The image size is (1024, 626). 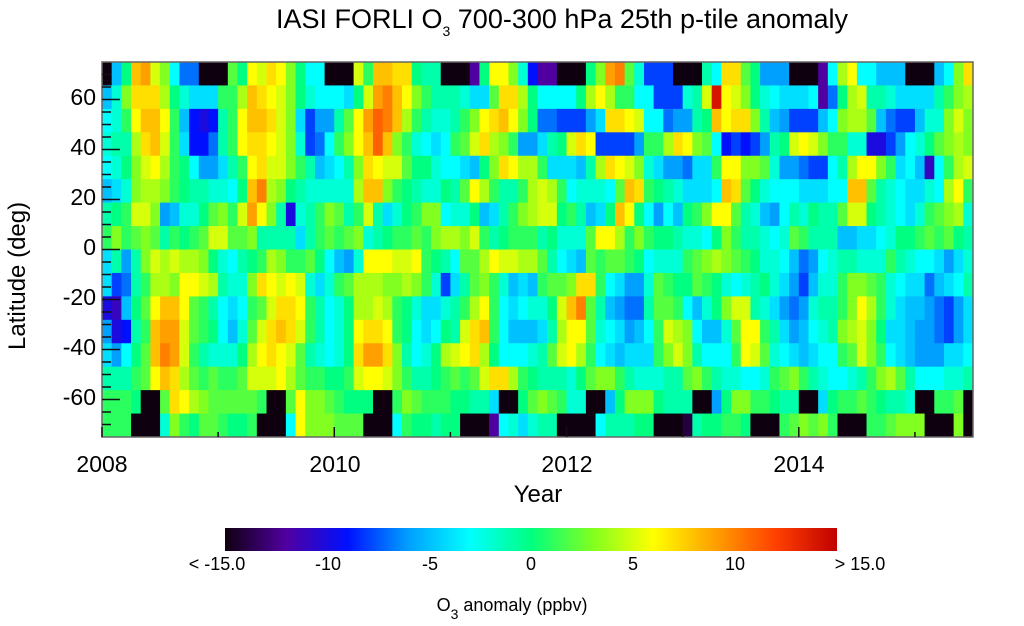 What do you see at coordinates (83, 97) in the screenshot?
I see `y-tick-label: 60` at bounding box center [83, 97].